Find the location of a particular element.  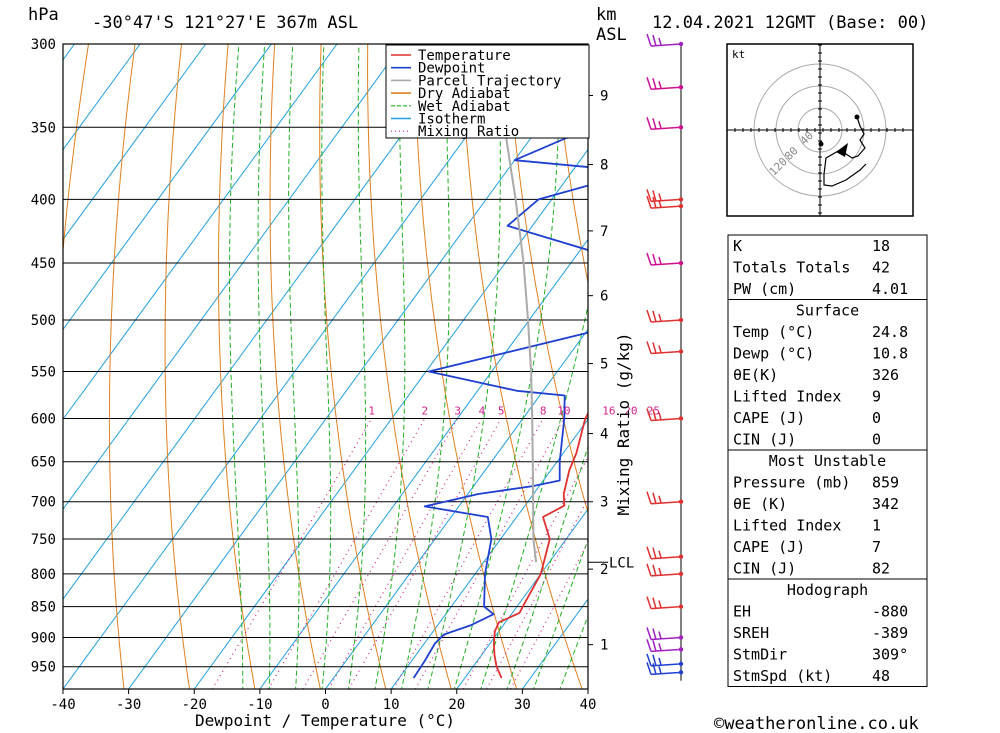

parcel-trajectory-line is located at coordinates (513, 303).